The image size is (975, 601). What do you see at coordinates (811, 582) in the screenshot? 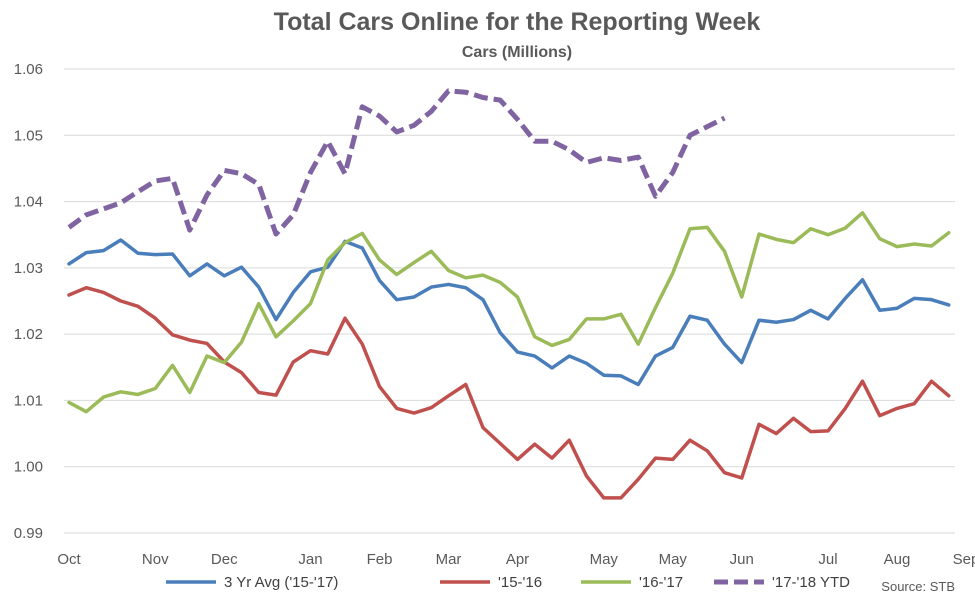
I see `legend-label-3: '17-'18 YTD` at bounding box center [811, 582].